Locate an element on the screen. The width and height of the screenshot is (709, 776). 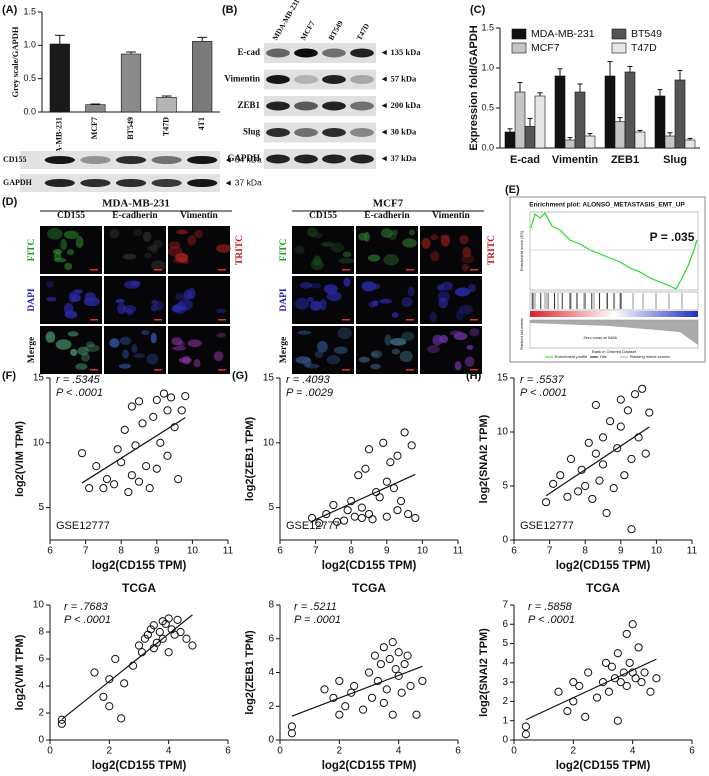
x-tick-label: 0 is located at coordinates (280, 751).